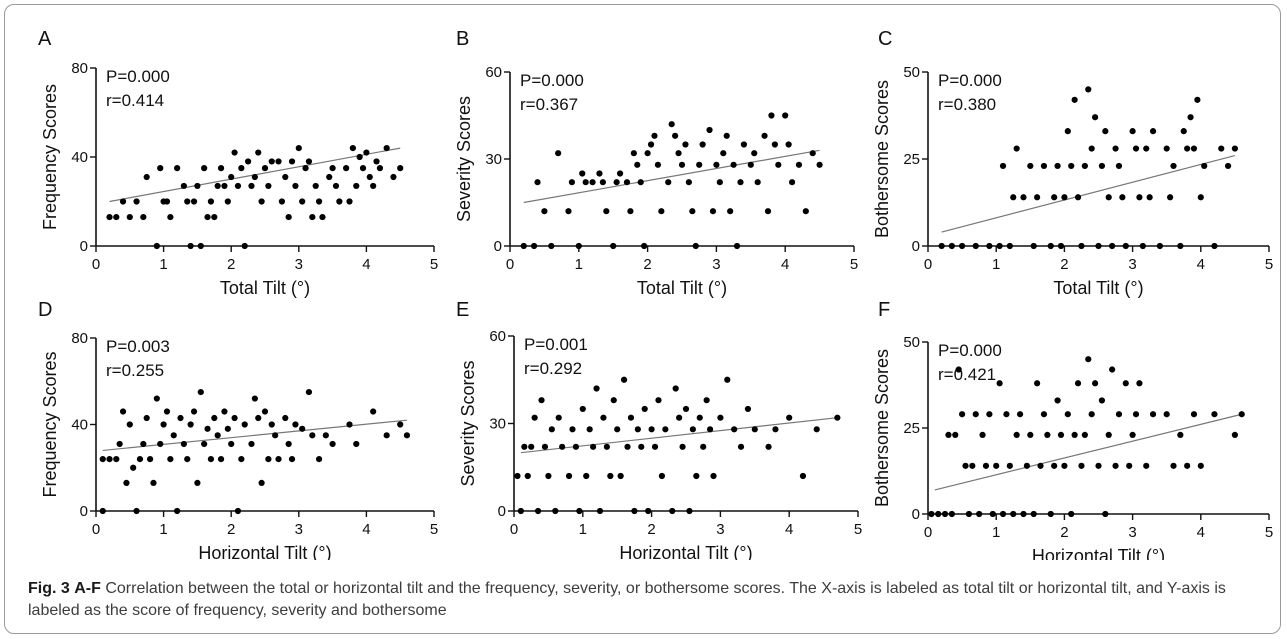 The height and width of the screenshot is (639, 1287). Describe the element at coordinates (434, 529) in the screenshot. I see `panel-d-x-tick-label: 5` at that location.